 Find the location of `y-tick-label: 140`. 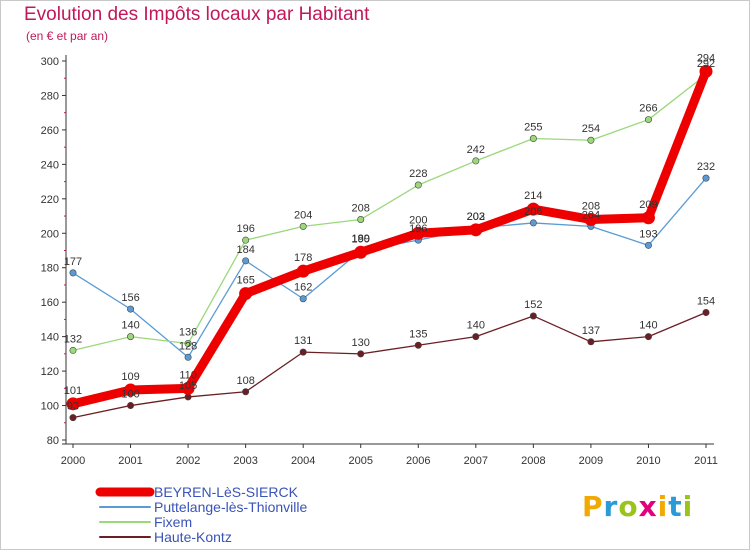

y-tick-label: 140 is located at coordinates (50, 338).